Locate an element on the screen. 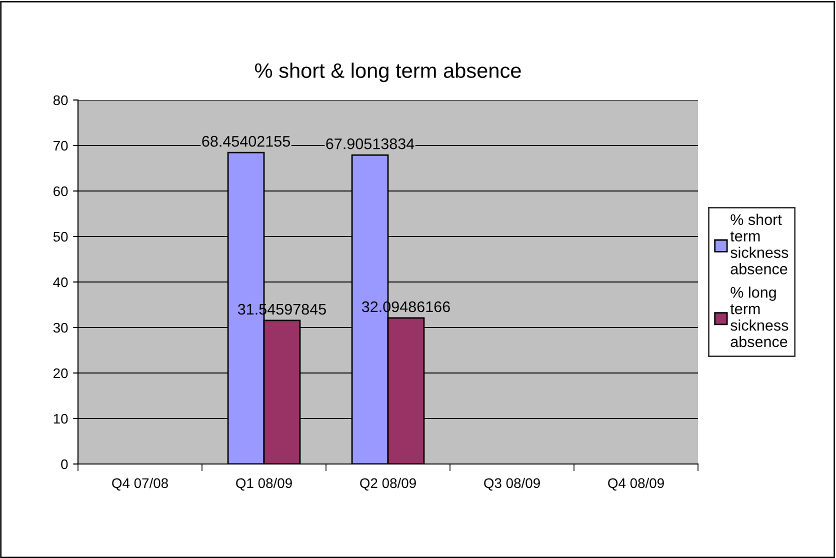  legend-label: % short term sickness absence is located at coordinates (759, 244).